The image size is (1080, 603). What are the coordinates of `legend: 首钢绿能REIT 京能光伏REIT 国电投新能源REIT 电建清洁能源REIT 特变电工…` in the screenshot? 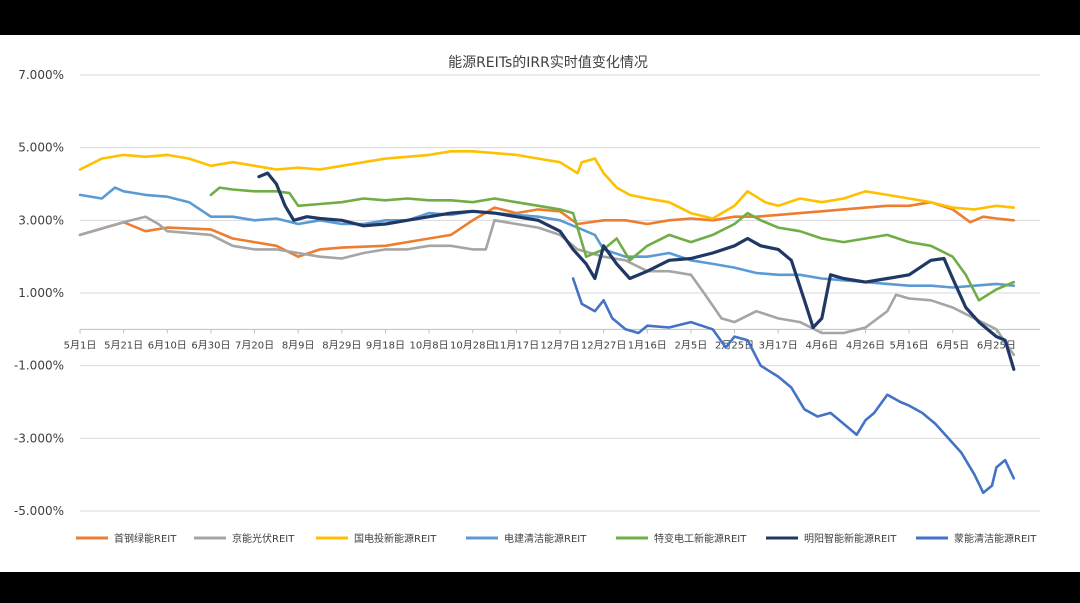 It's located at (556, 538).